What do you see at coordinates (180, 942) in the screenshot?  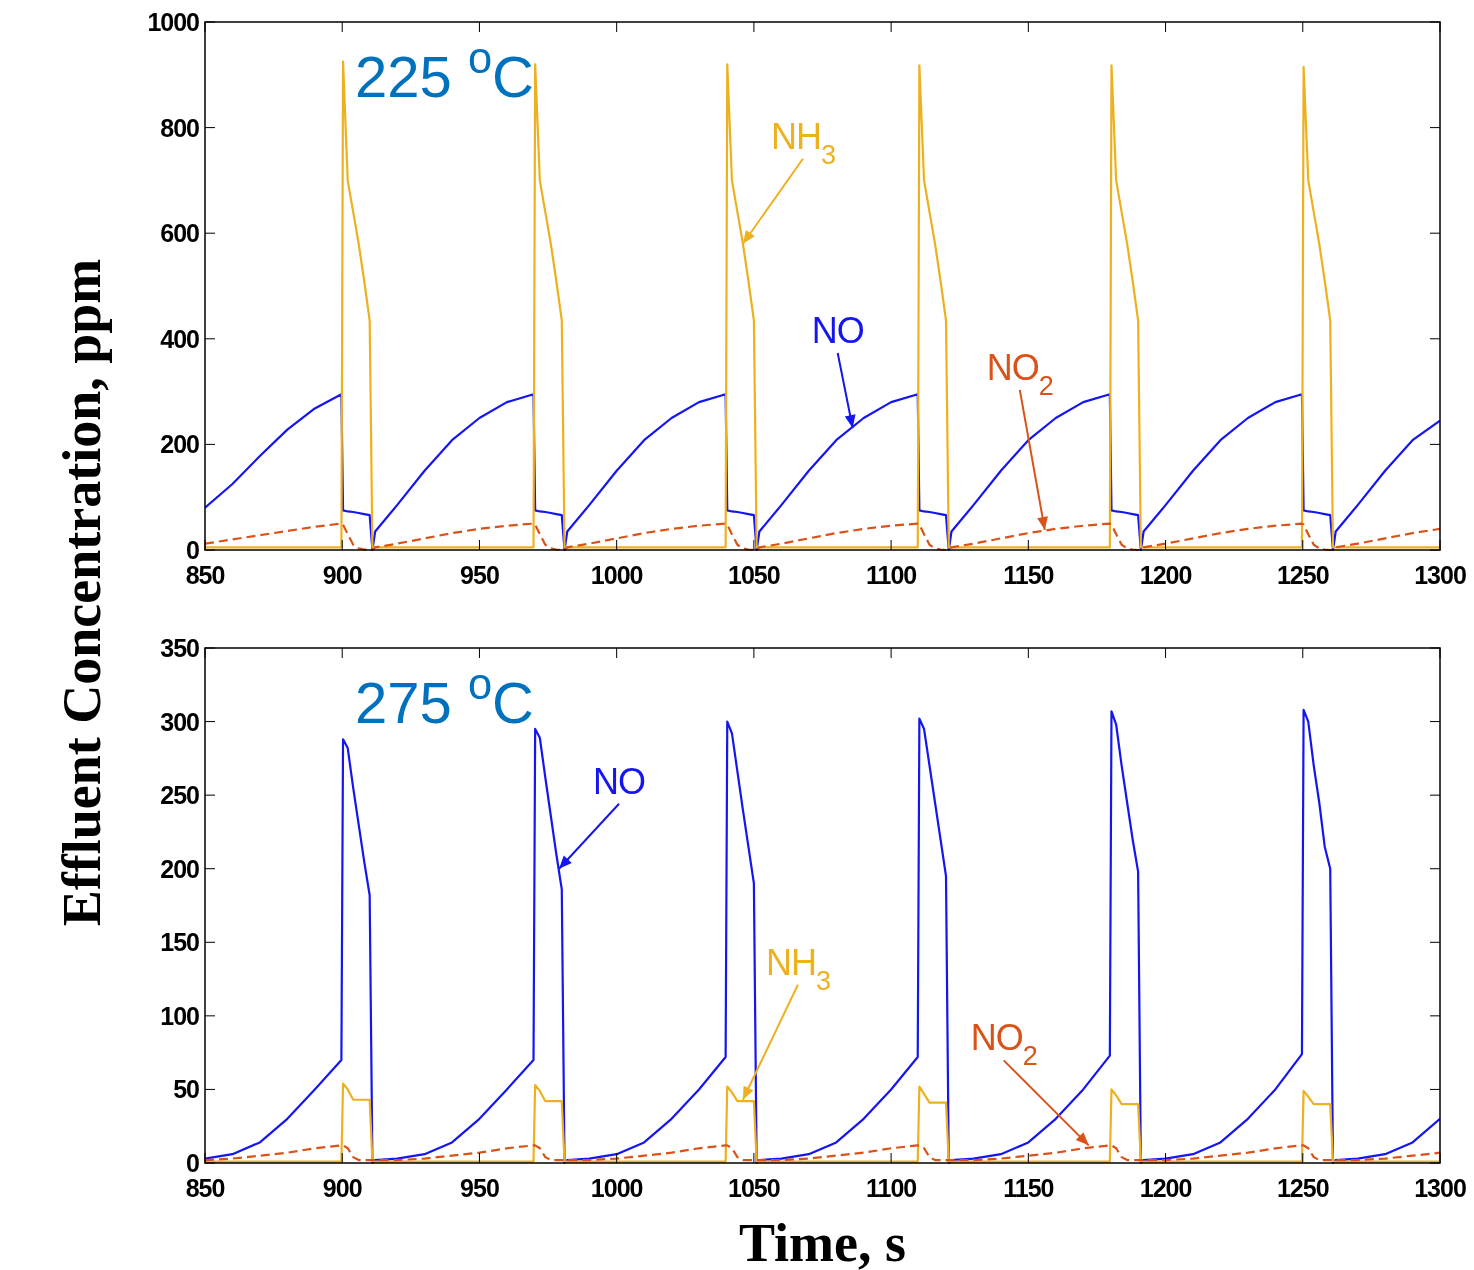 I see `y-tick-label: 150` at bounding box center [180, 942].